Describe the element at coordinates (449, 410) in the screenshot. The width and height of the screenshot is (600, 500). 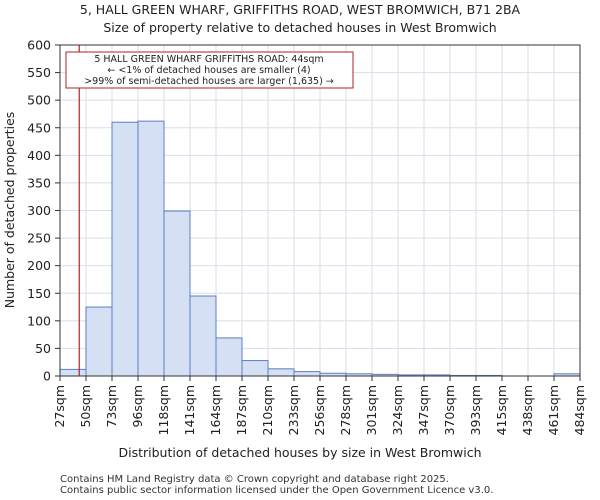
I see `x-tick-label-370sqm: 370sqm` at that location.